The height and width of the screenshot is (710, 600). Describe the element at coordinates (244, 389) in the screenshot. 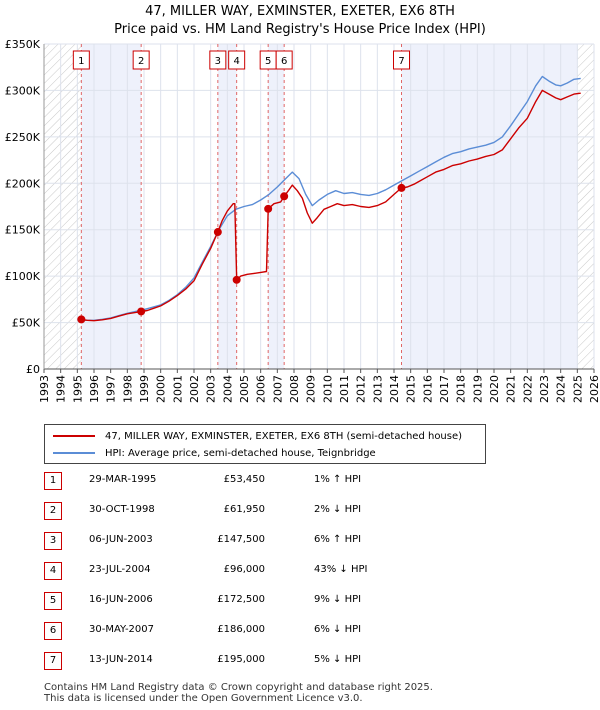

I see `x-tick-label: 2005` at that location.